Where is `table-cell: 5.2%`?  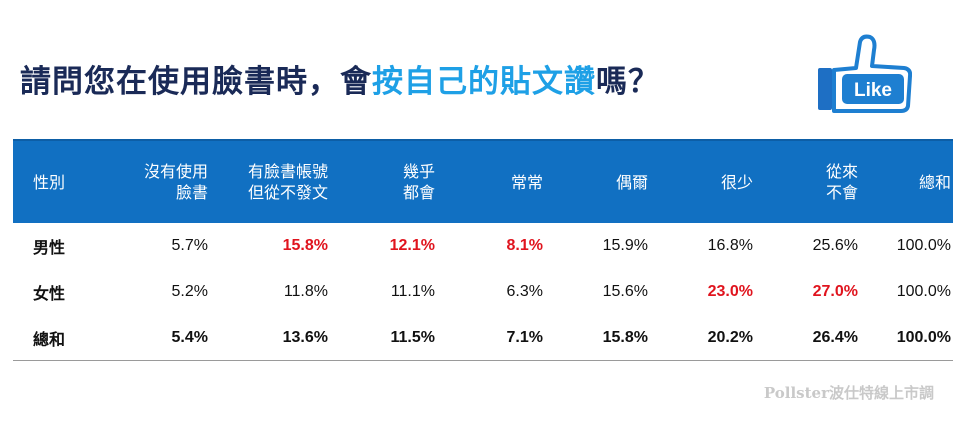 table-cell: 5.2% is located at coordinates (189, 291).